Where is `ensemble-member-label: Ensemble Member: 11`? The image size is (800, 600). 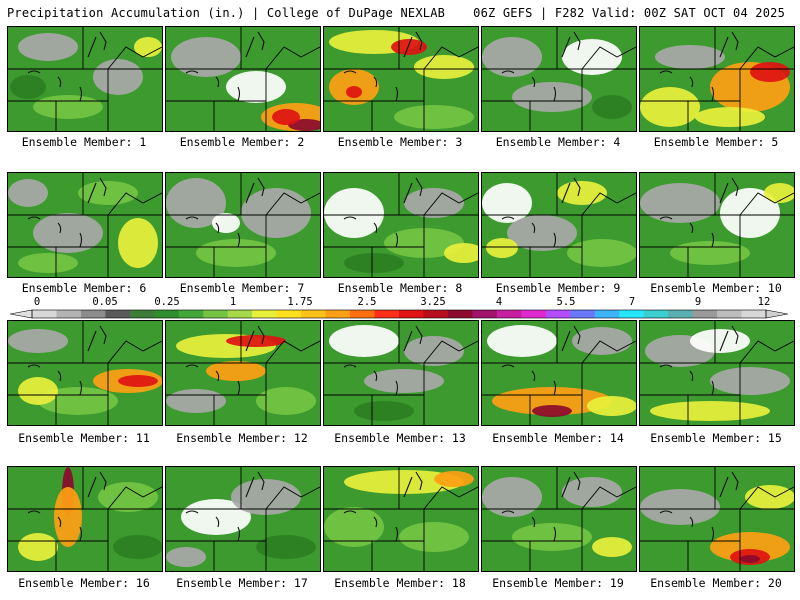
ensemble-member-label: Ensemble Member: 11 is located at coordinates (84, 438).